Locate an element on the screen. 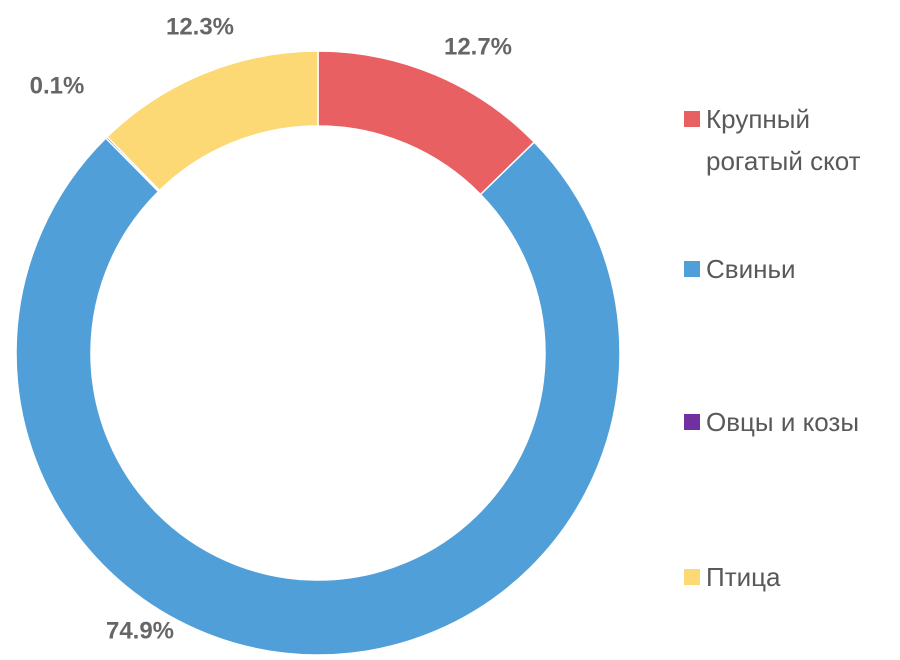  legend-item: Крупный рогатый скот is located at coordinates (787, 140).